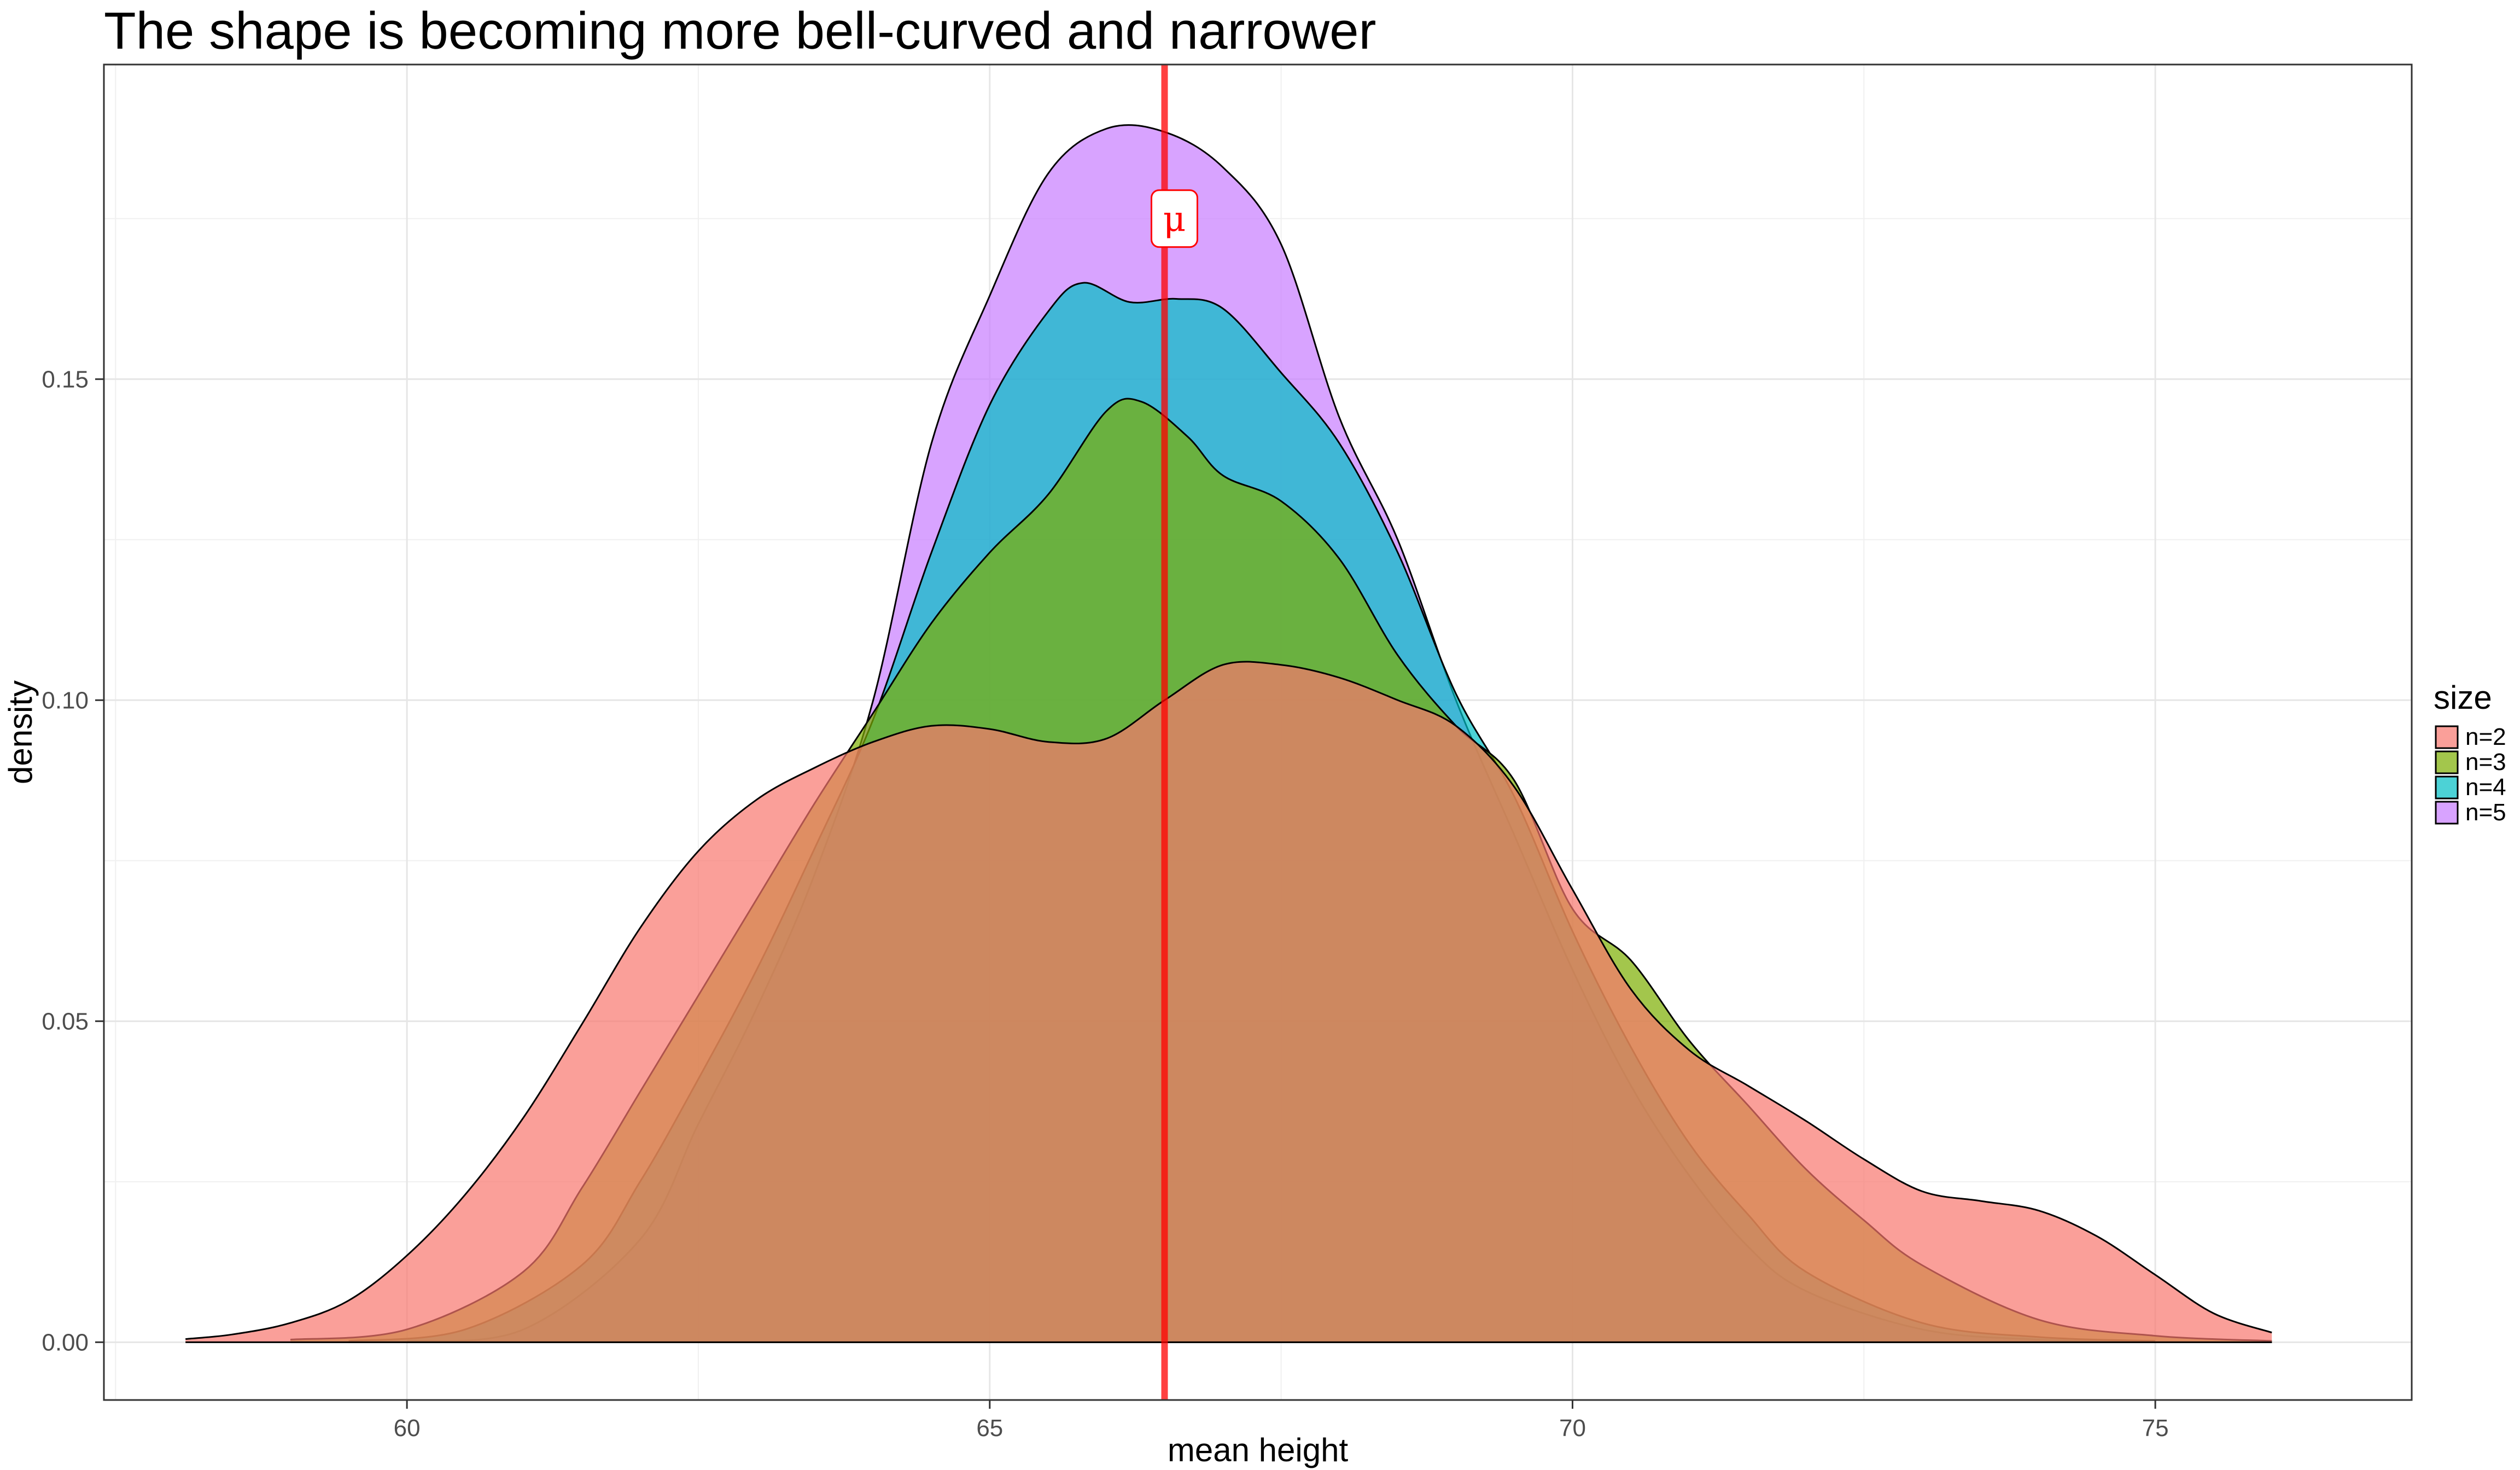 This screenshot has width=2520, height=1470. Describe the element at coordinates (2447, 737) in the screenshot. I see `legend-key-n2` at that location.